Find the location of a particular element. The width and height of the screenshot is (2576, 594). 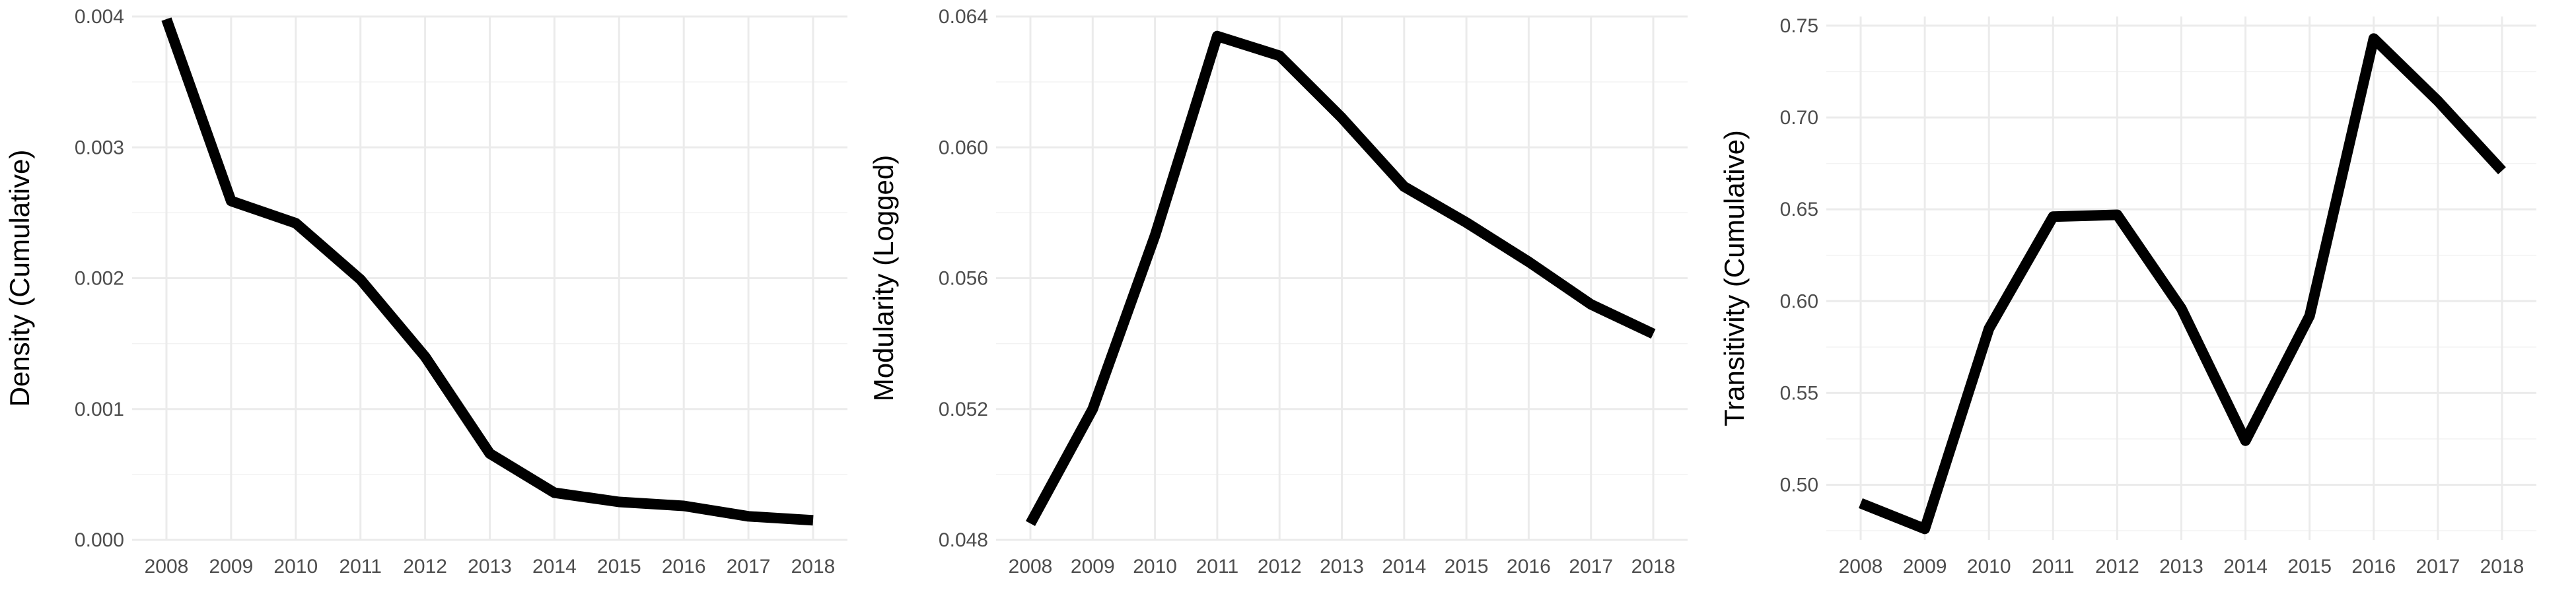

y-tick-label: 0.65 is located at coordinates (1799, 210).